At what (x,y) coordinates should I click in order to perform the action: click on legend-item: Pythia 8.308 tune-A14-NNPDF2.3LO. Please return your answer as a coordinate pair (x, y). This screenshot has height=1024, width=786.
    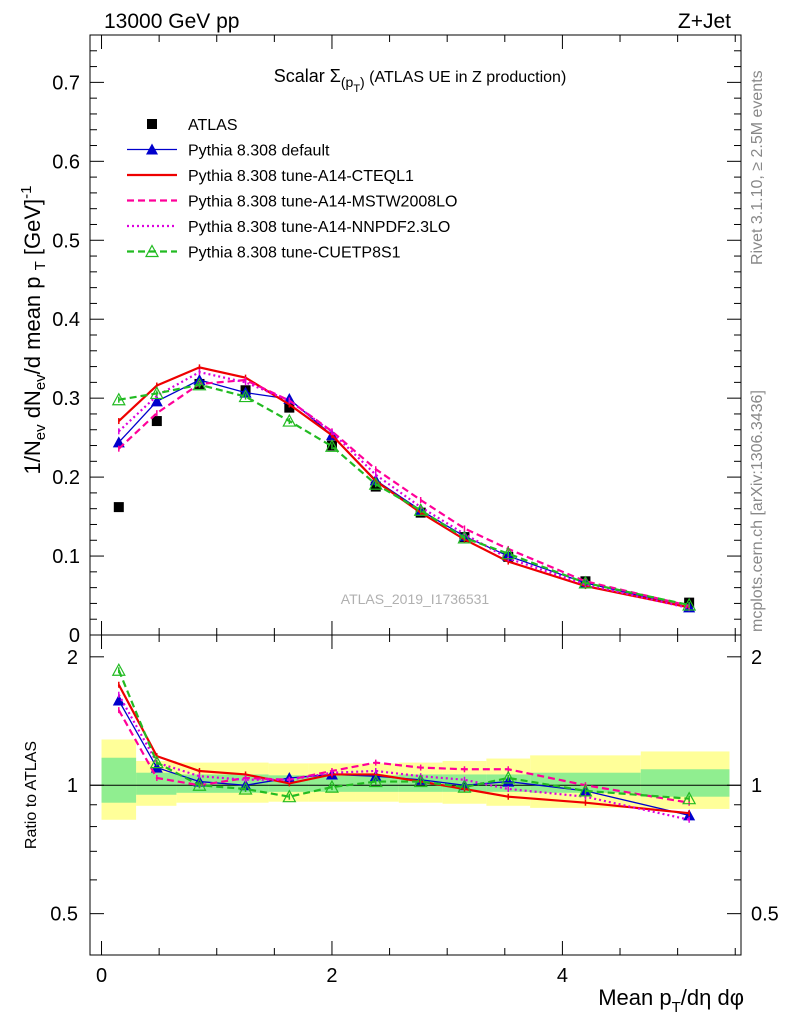
    Looking at the image, I should click on (288, 227).